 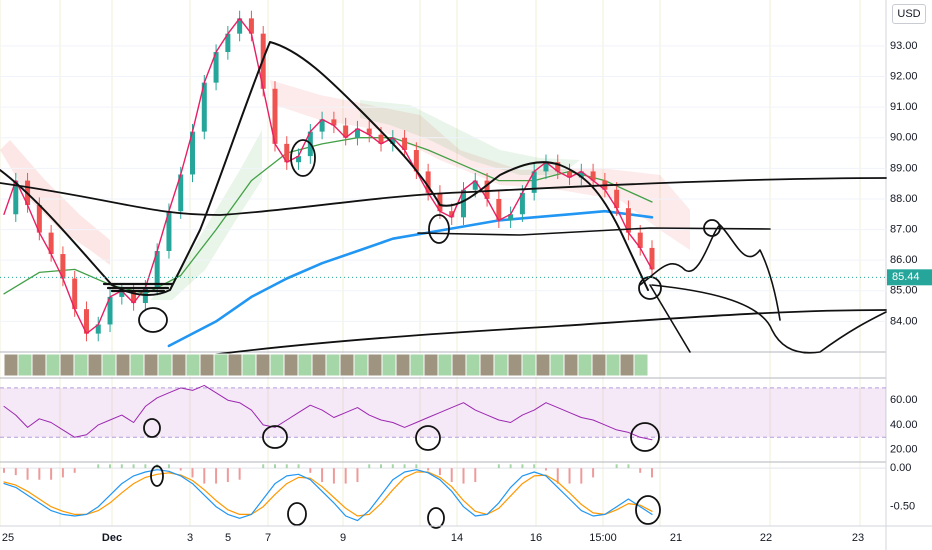 What do you see at coordinates (904, 400) in the screenshot?
I see `rsi-tick-label: 60.00` at bounding box center [904, 400].